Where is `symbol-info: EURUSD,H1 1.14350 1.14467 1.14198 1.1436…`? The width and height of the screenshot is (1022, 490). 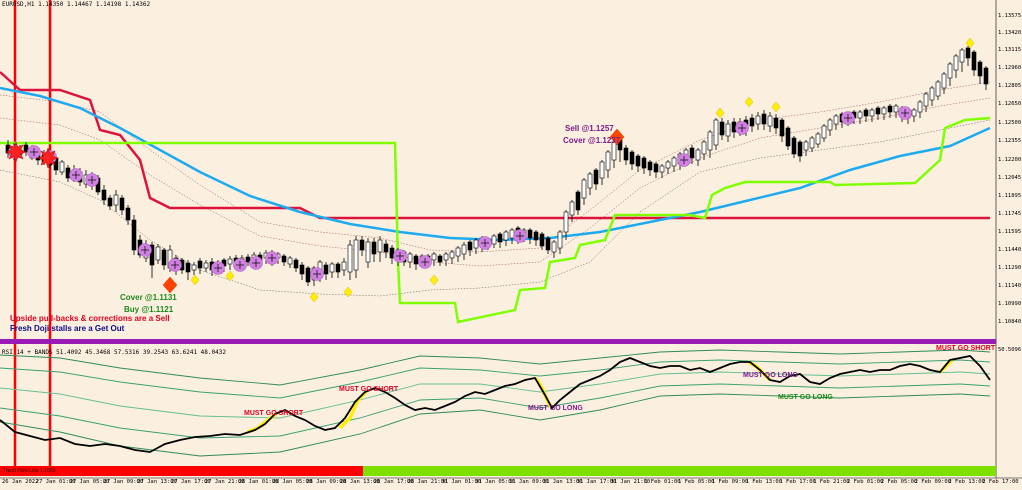 symbol-info: EURUSD,H1 1.14350 1.14467 1.14198 1.1436… is located at coordinates (76, 4).